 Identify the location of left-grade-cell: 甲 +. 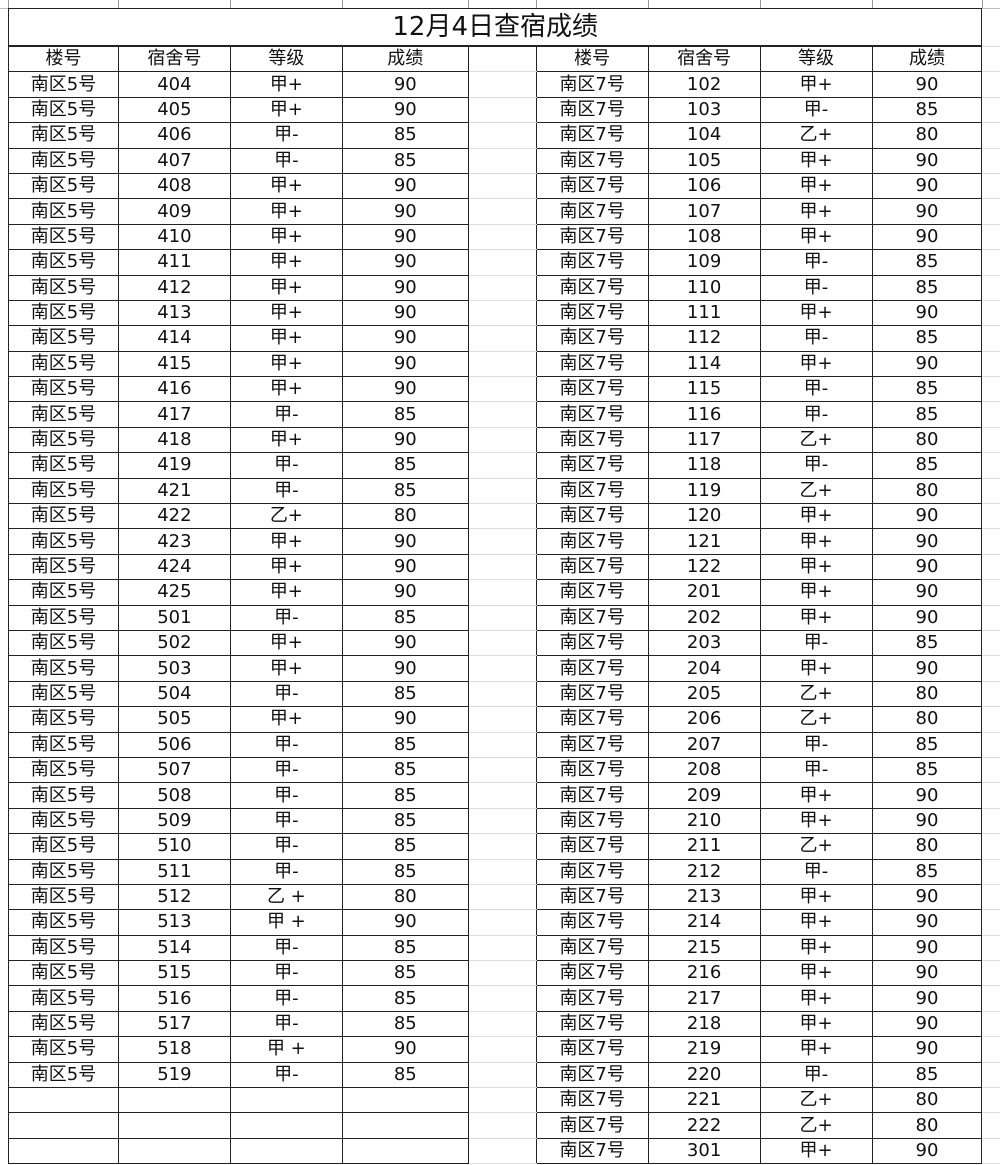
(286, 922).